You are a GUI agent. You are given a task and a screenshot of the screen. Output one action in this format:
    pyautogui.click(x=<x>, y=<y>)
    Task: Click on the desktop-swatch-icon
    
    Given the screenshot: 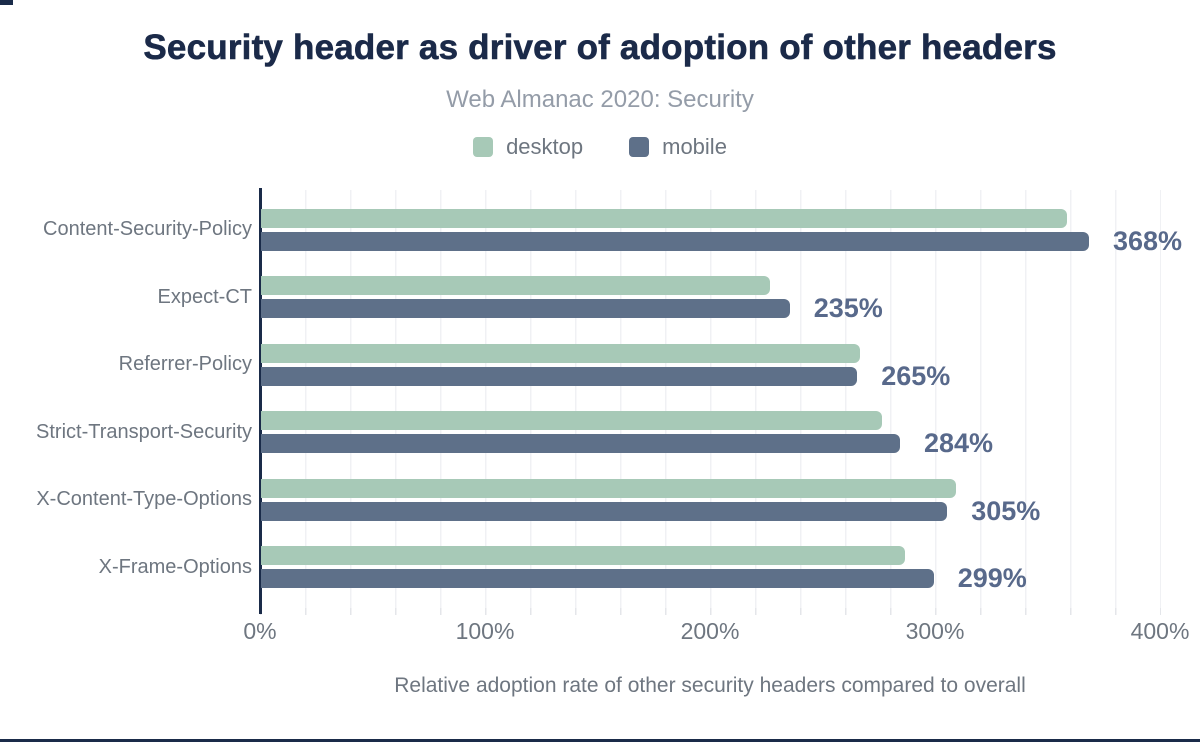 What is the action you would take?
    pyautogui.click(x=483, y=147)
    